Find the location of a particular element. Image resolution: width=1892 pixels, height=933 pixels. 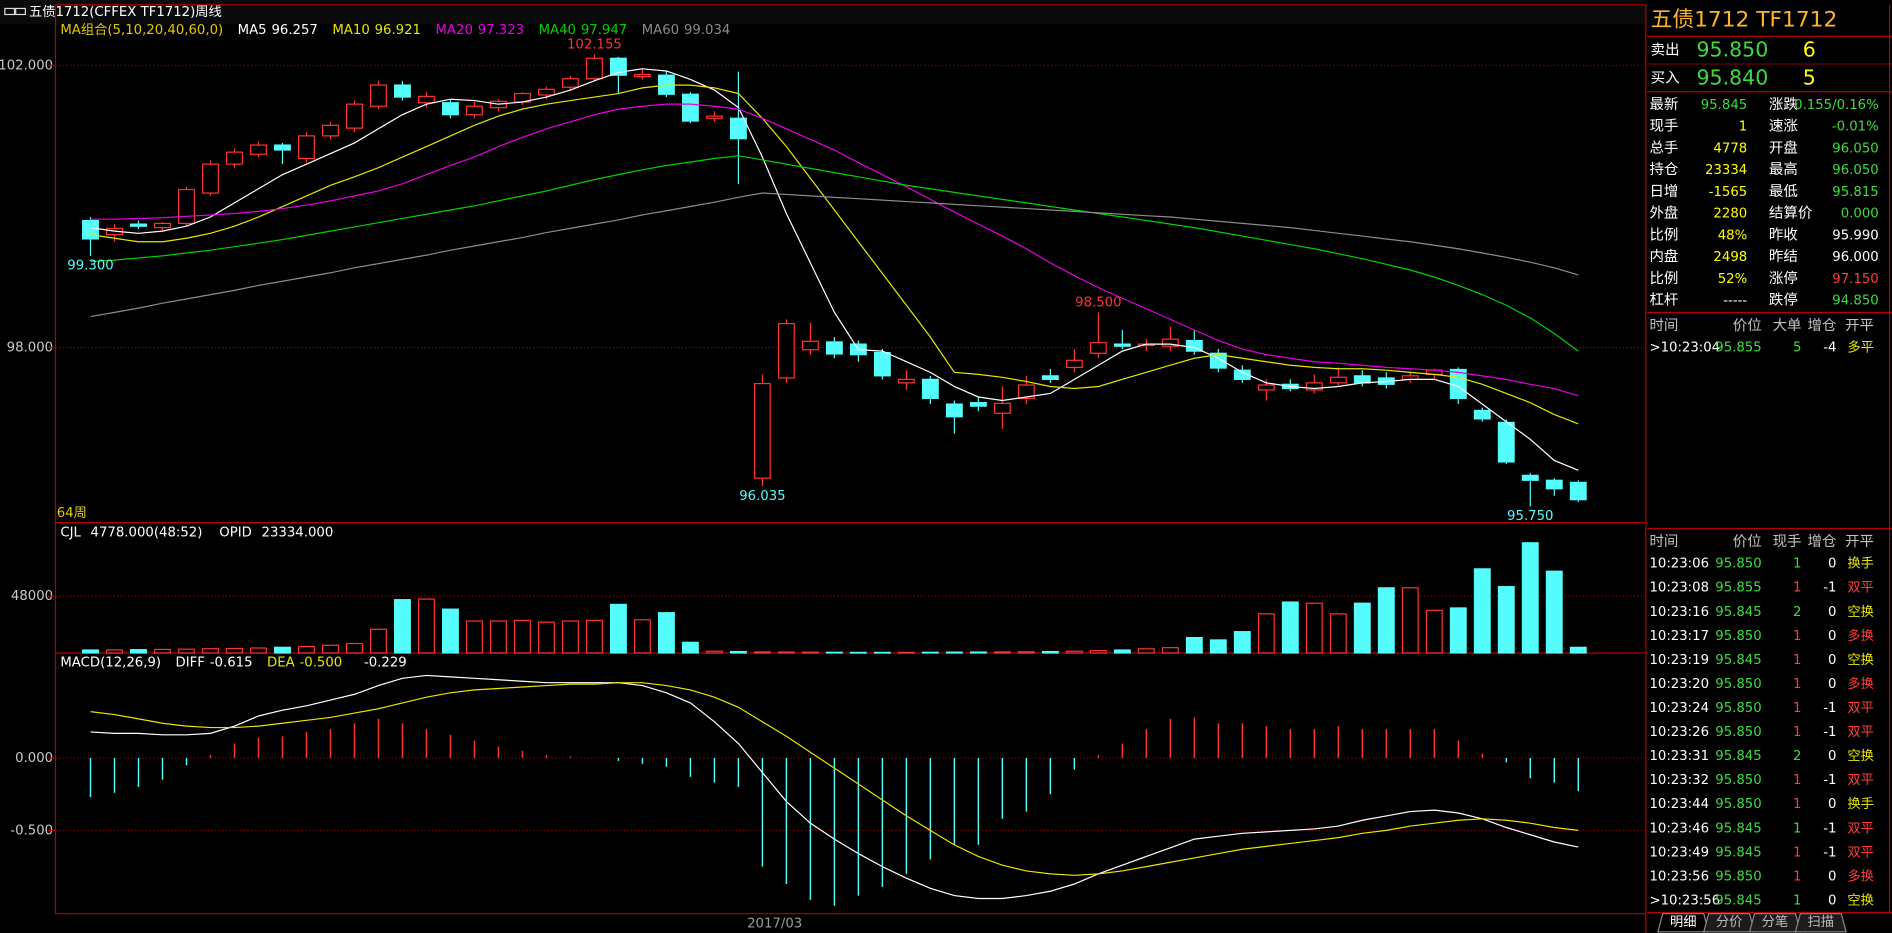

macd-legend: MACD(12,26,9) DIFF -0.615 DEA -0.500 -0.229 is located at coordinates (233, 663).